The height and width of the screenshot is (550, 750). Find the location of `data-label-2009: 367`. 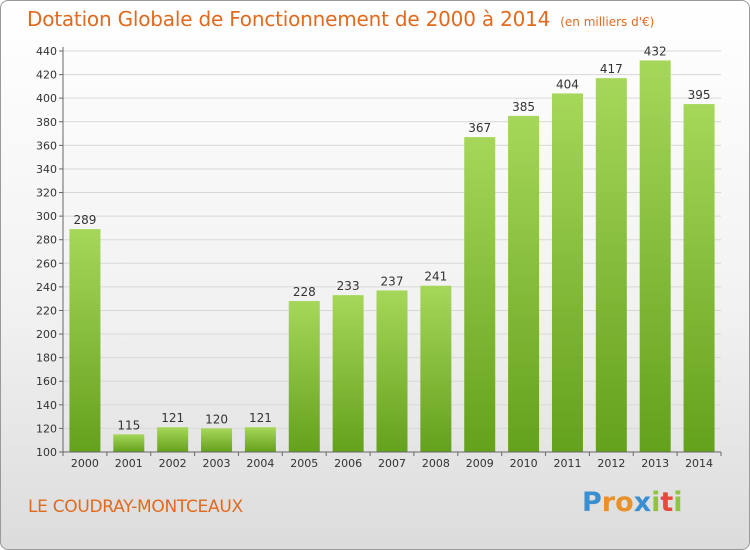

data-label-2009: 367 is located at coordinates (479, 128).